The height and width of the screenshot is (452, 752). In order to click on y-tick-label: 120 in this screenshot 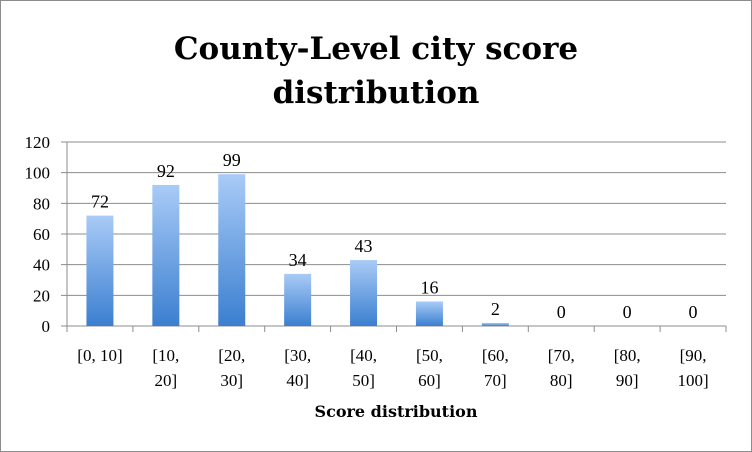, I will do `click(38, 142)`.